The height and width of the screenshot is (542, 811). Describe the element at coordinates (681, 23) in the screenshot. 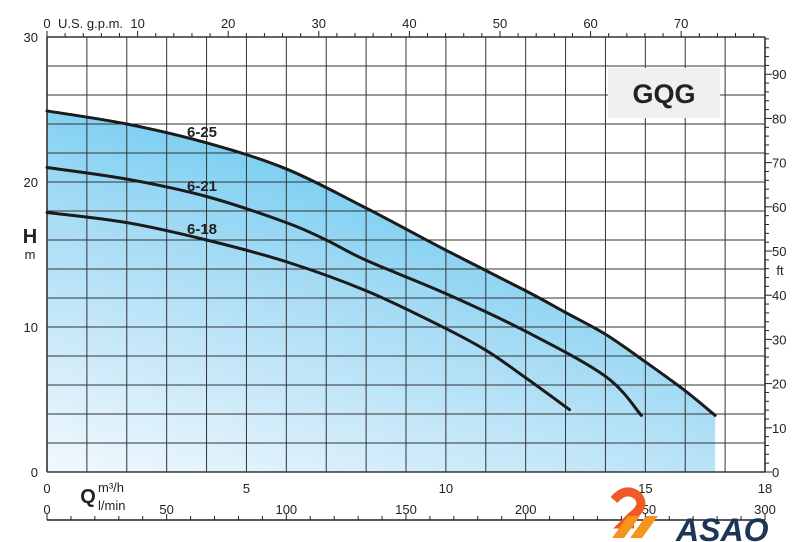

I see `gpm-tick-label: 70` at that location.